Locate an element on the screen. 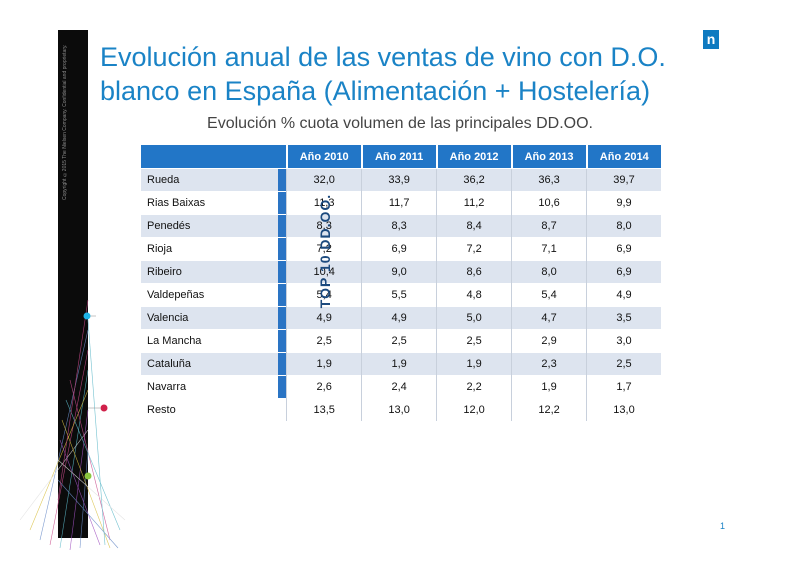  table-row: Rias Baixas 11,3 11,7 11,2 10,6 9,9 is located at coordinates (401, 203).